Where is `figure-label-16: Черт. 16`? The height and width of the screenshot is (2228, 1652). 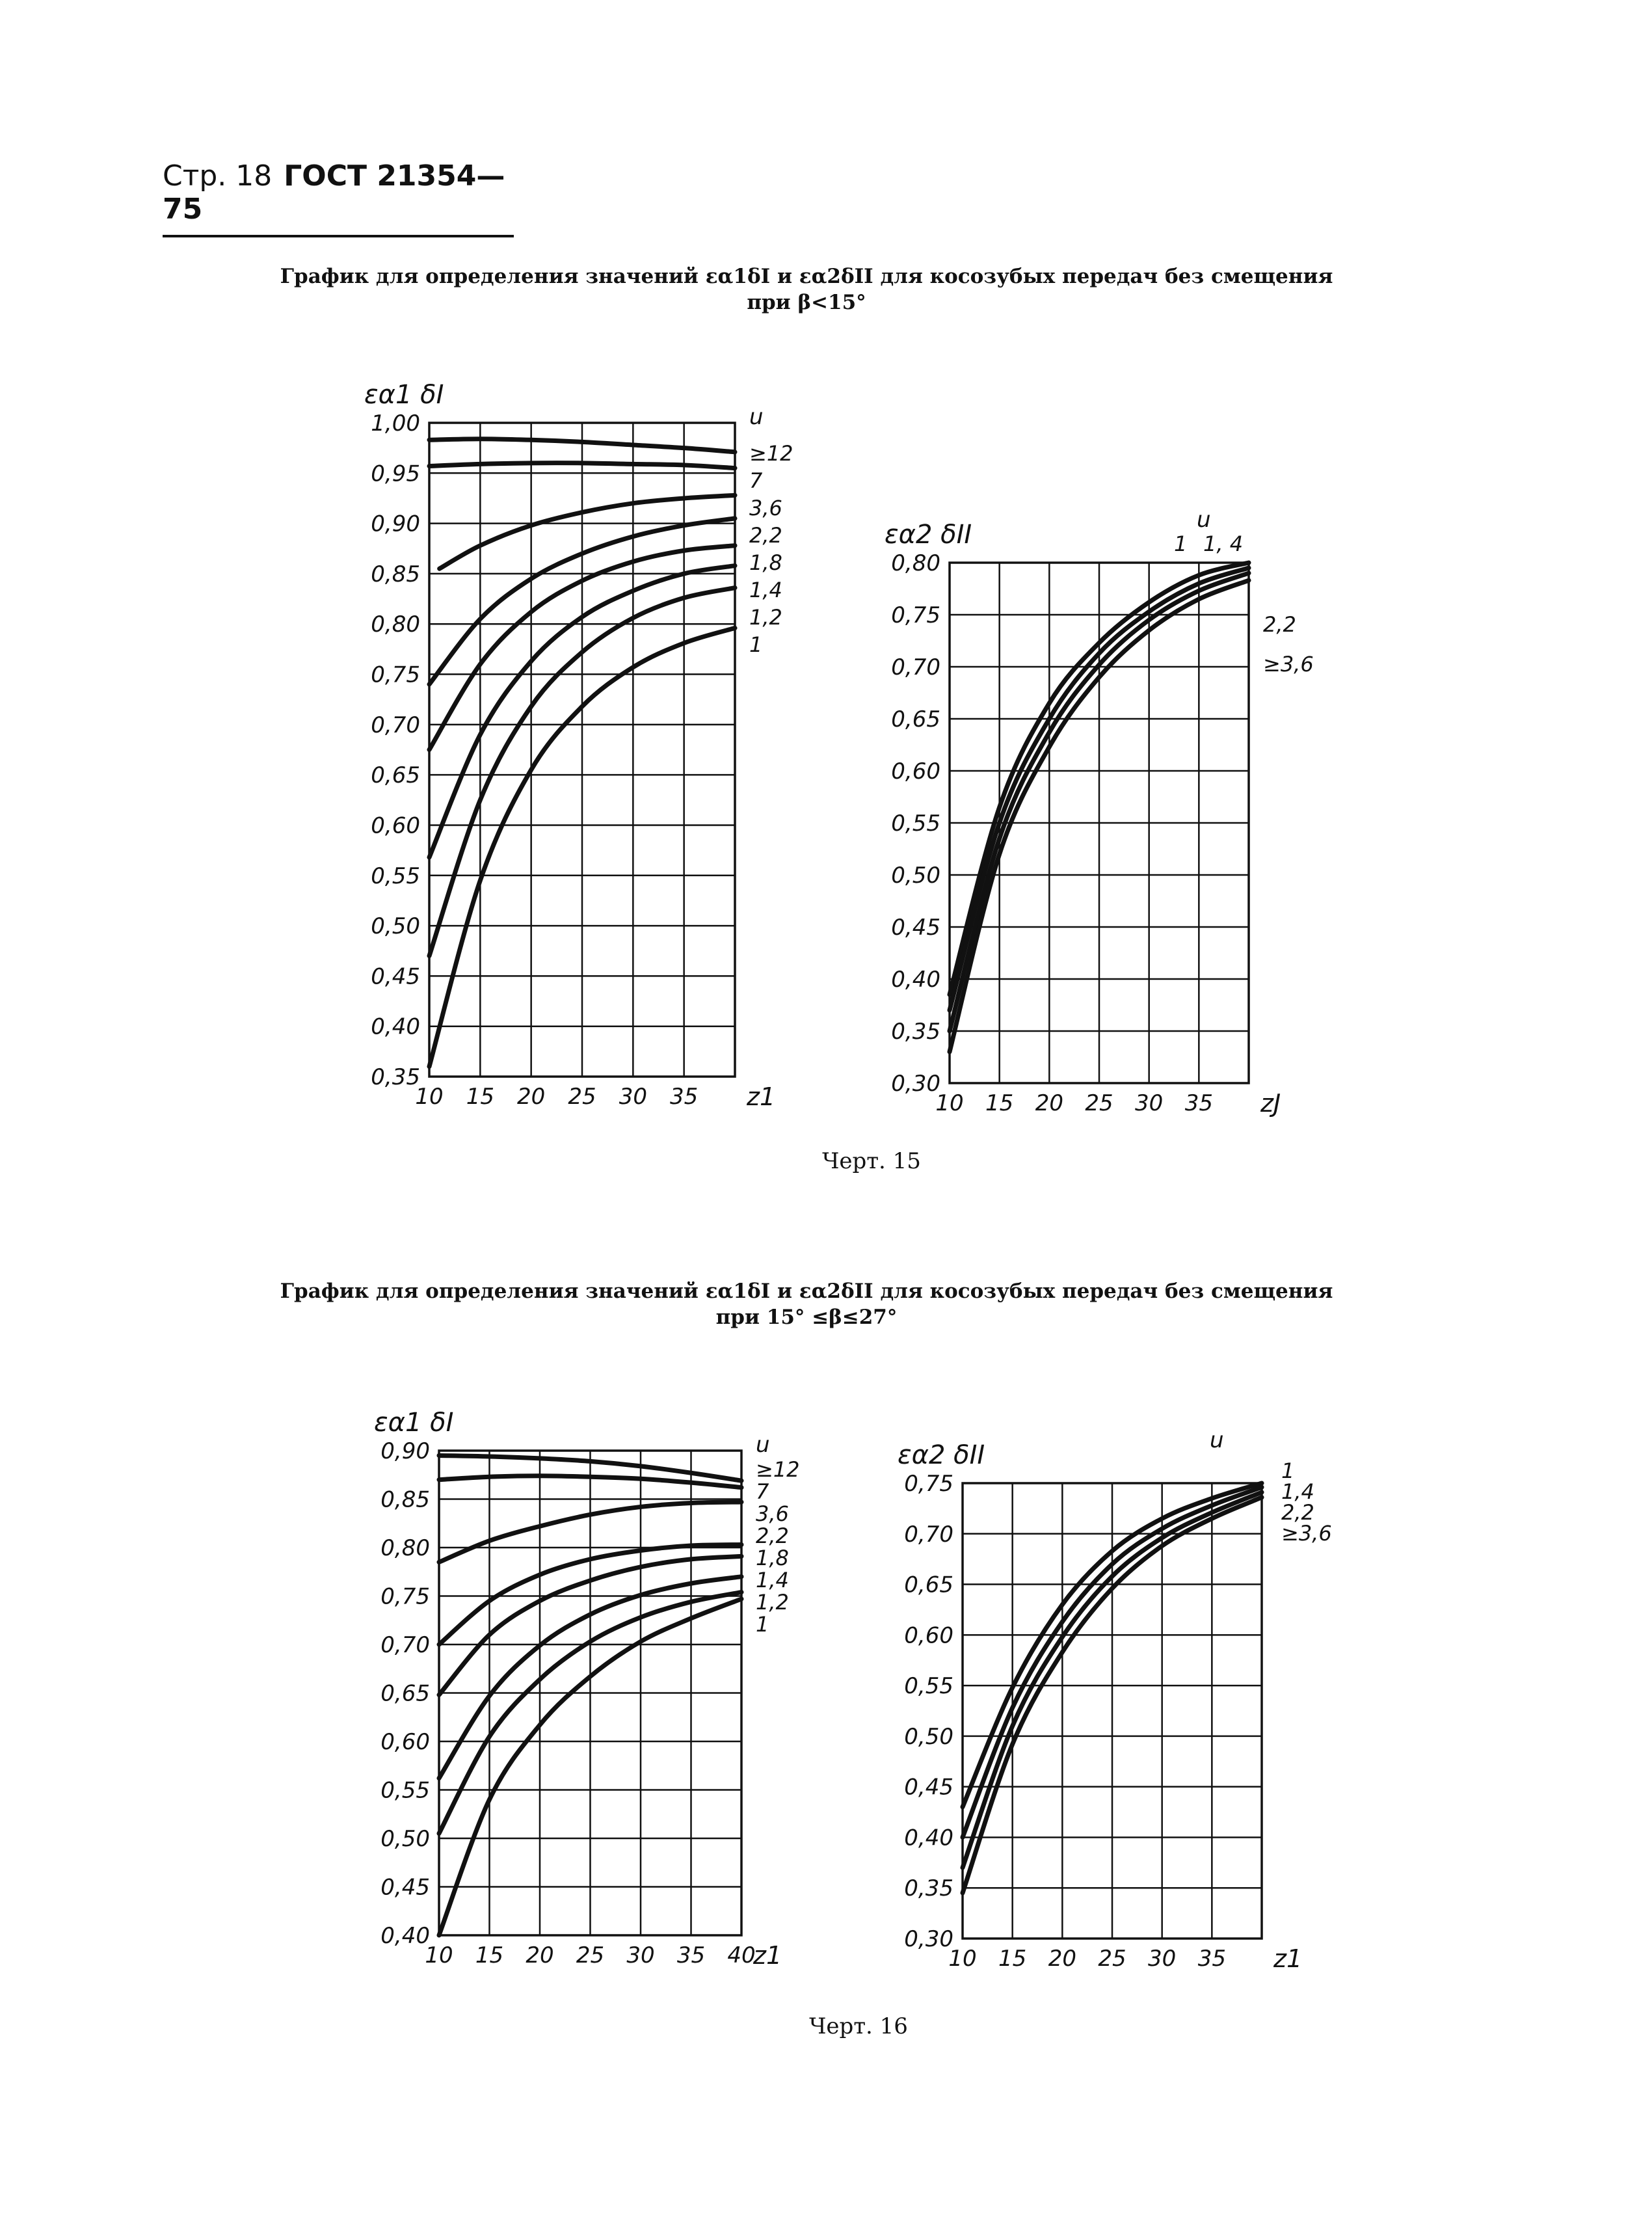 figure-label-16: Черт. 16 is located at coordinates (858, 2026).